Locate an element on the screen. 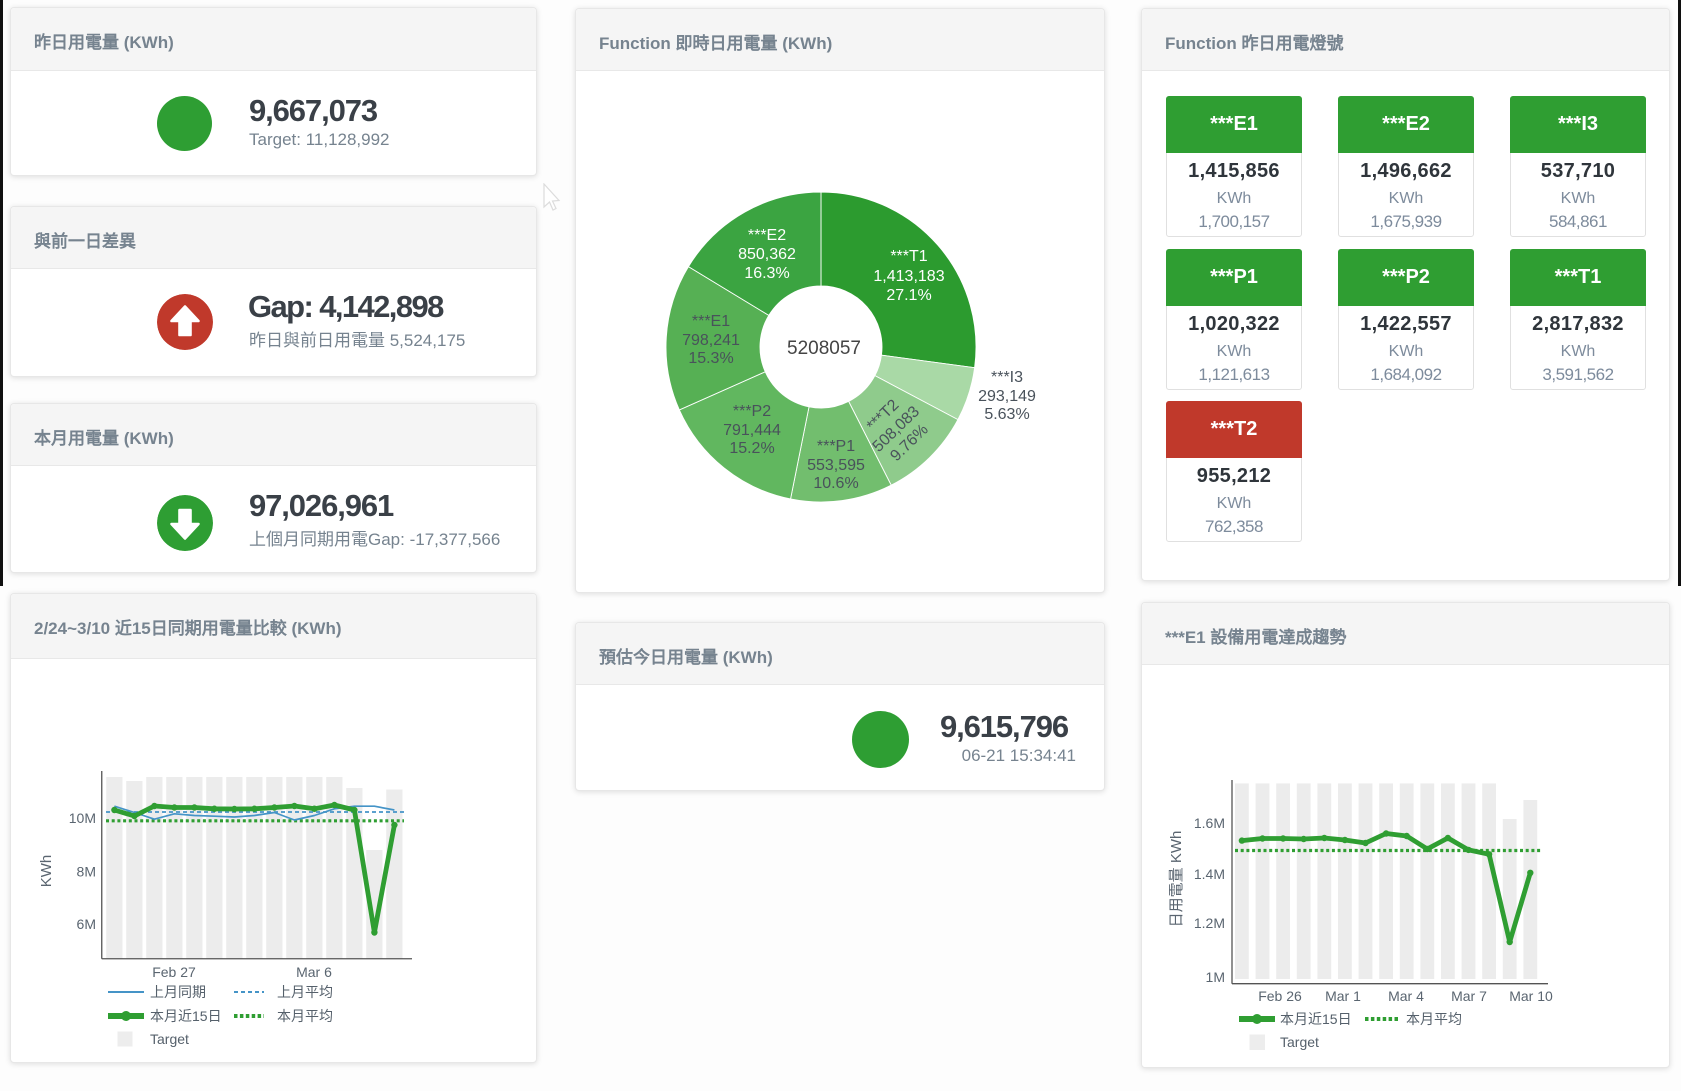  svg-text: 791,444 is located at coordinates (752, 430).